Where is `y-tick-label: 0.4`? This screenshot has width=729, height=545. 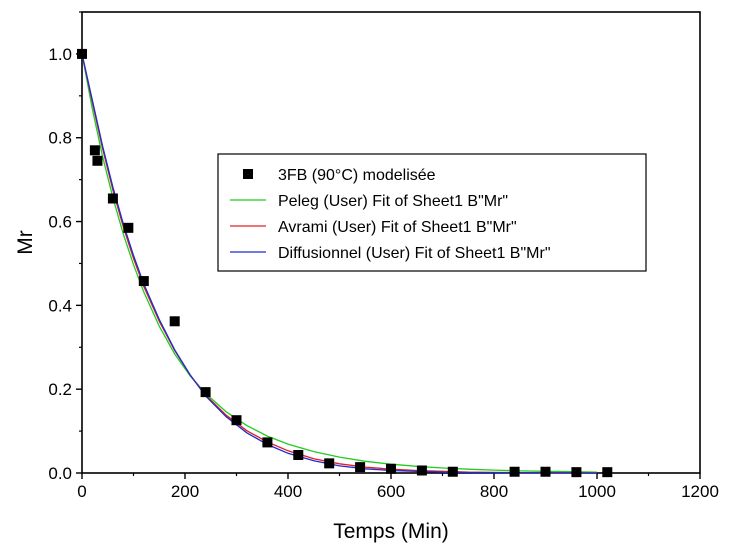 y-tick-label: 0.4 is located at coordinates (60, 305).